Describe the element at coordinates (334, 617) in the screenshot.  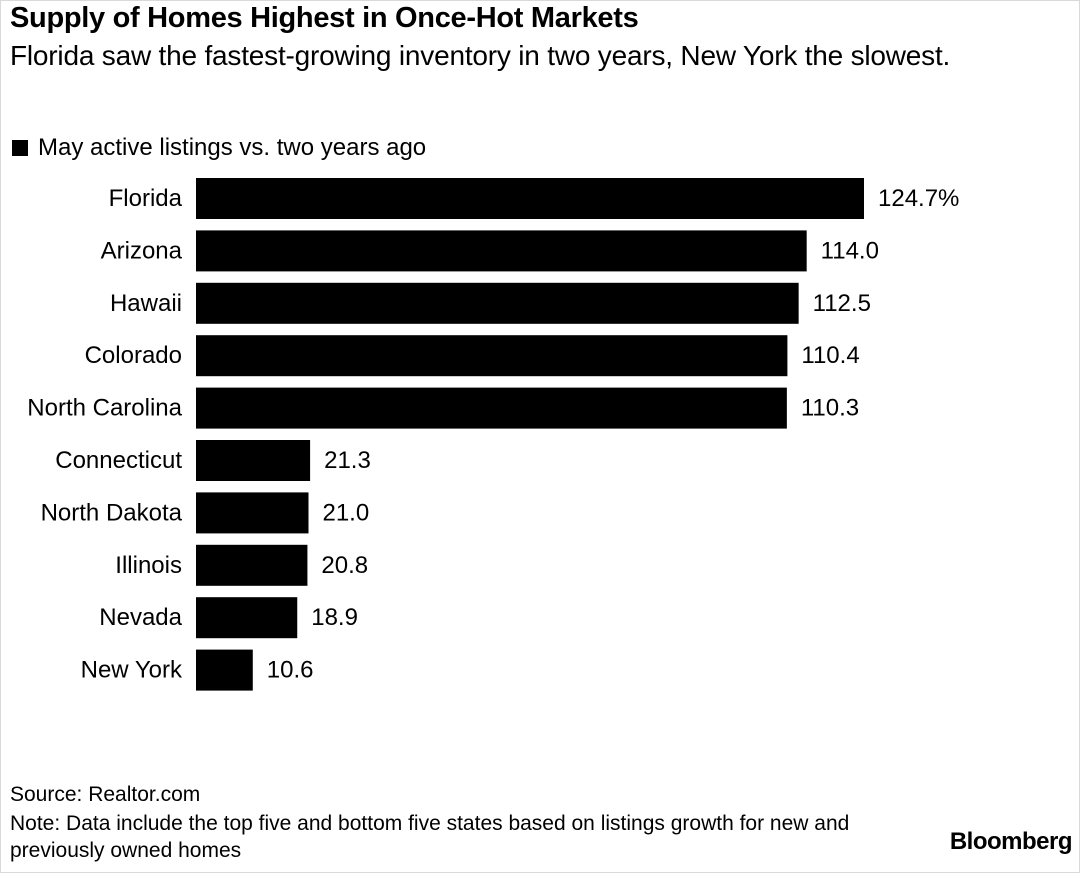
I see `value-label: 18.9` at that location.